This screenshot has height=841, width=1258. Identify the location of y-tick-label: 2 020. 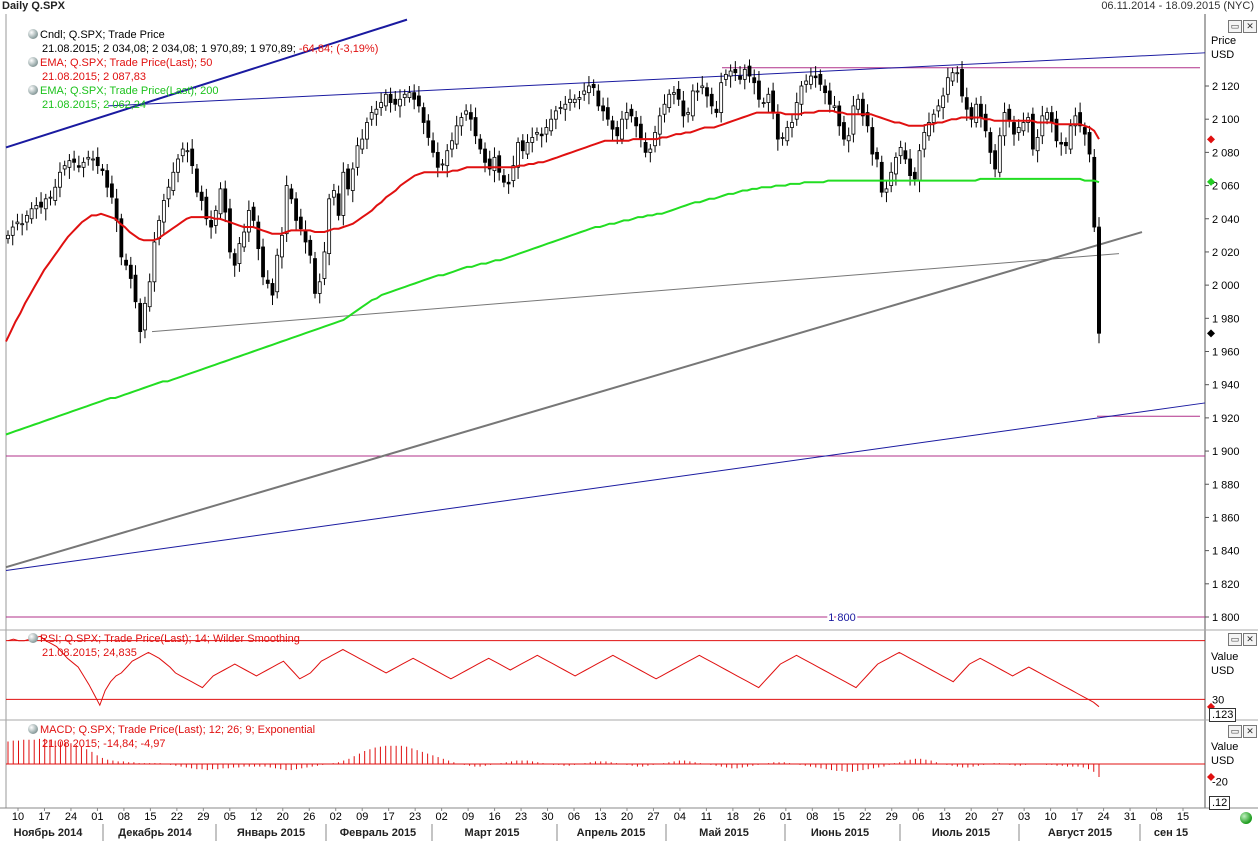
(1226, 253).